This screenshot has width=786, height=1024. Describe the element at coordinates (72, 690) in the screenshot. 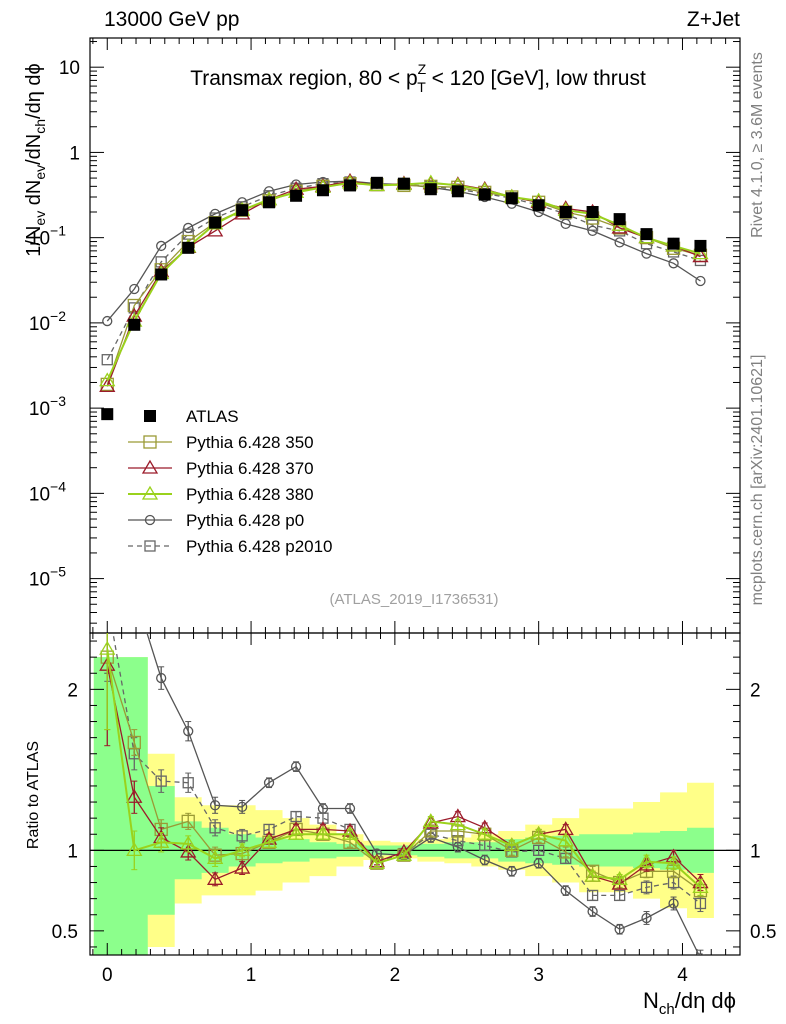

I see `ratio-y-tick-label-left: 2` at that location.